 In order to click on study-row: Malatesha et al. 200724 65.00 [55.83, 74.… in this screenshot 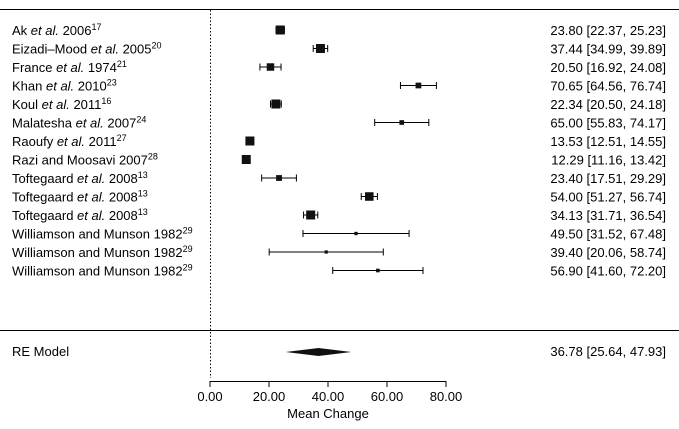, I will do `click(339, 123)`.